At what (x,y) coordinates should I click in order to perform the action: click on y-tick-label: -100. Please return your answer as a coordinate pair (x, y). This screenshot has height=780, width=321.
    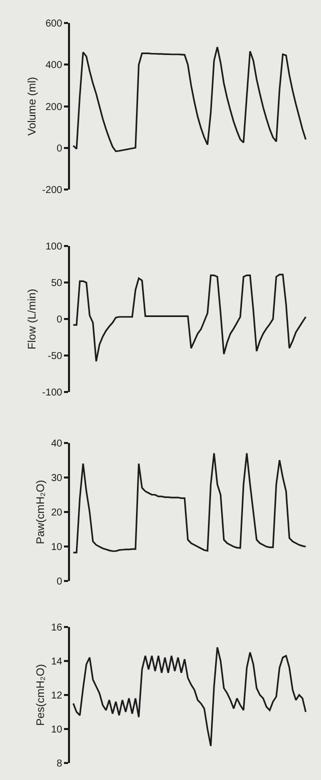
    Looking at the image, I should click on (52, 392).